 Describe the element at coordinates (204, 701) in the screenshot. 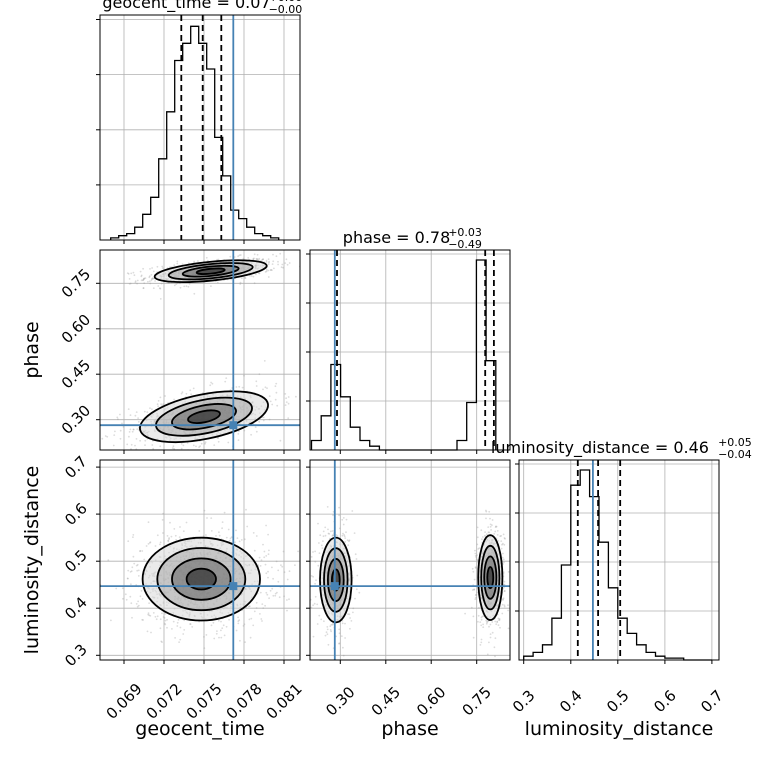

I see `x-tick-label: 0.075` at that location.